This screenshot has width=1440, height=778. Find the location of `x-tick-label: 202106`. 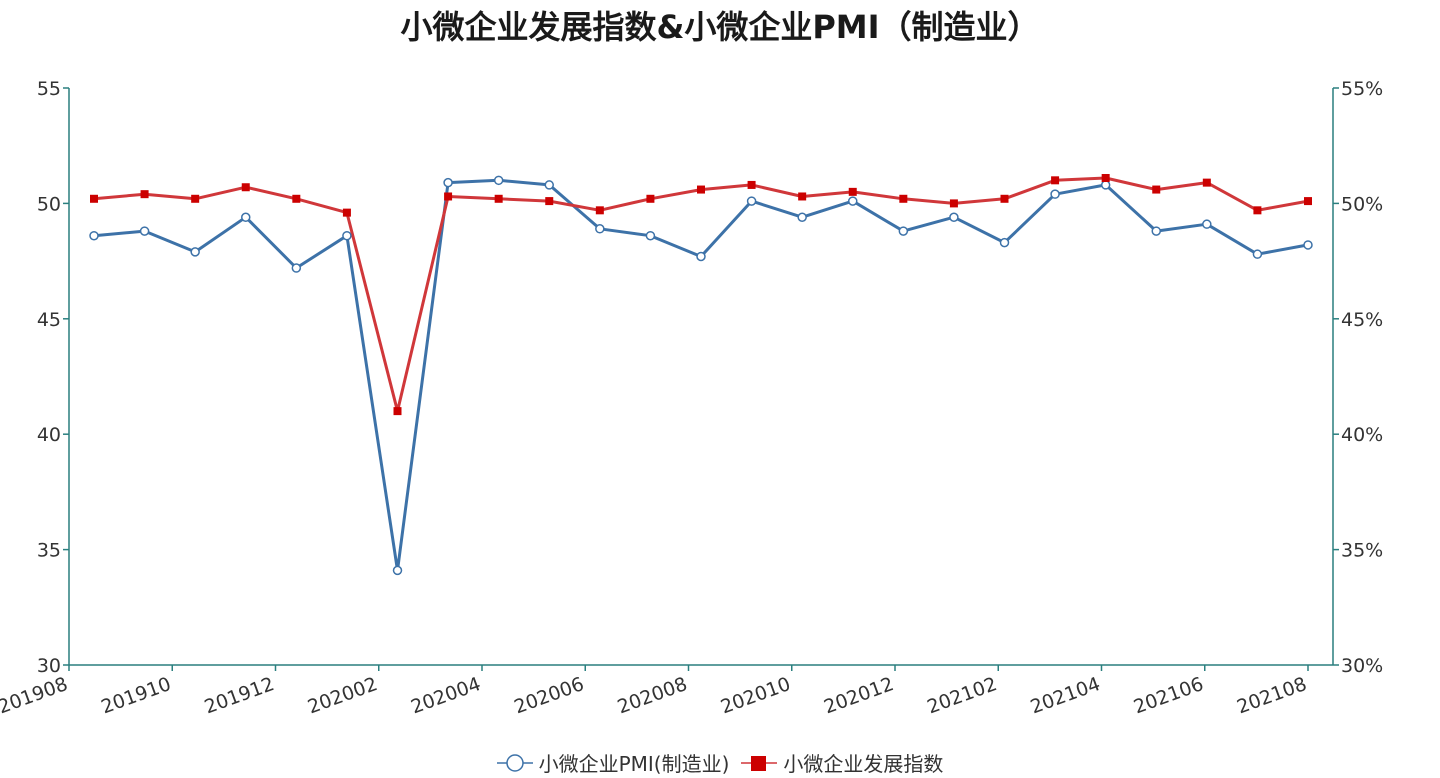

x-tick-label: 202106 is located at coordinates (1169, 695).